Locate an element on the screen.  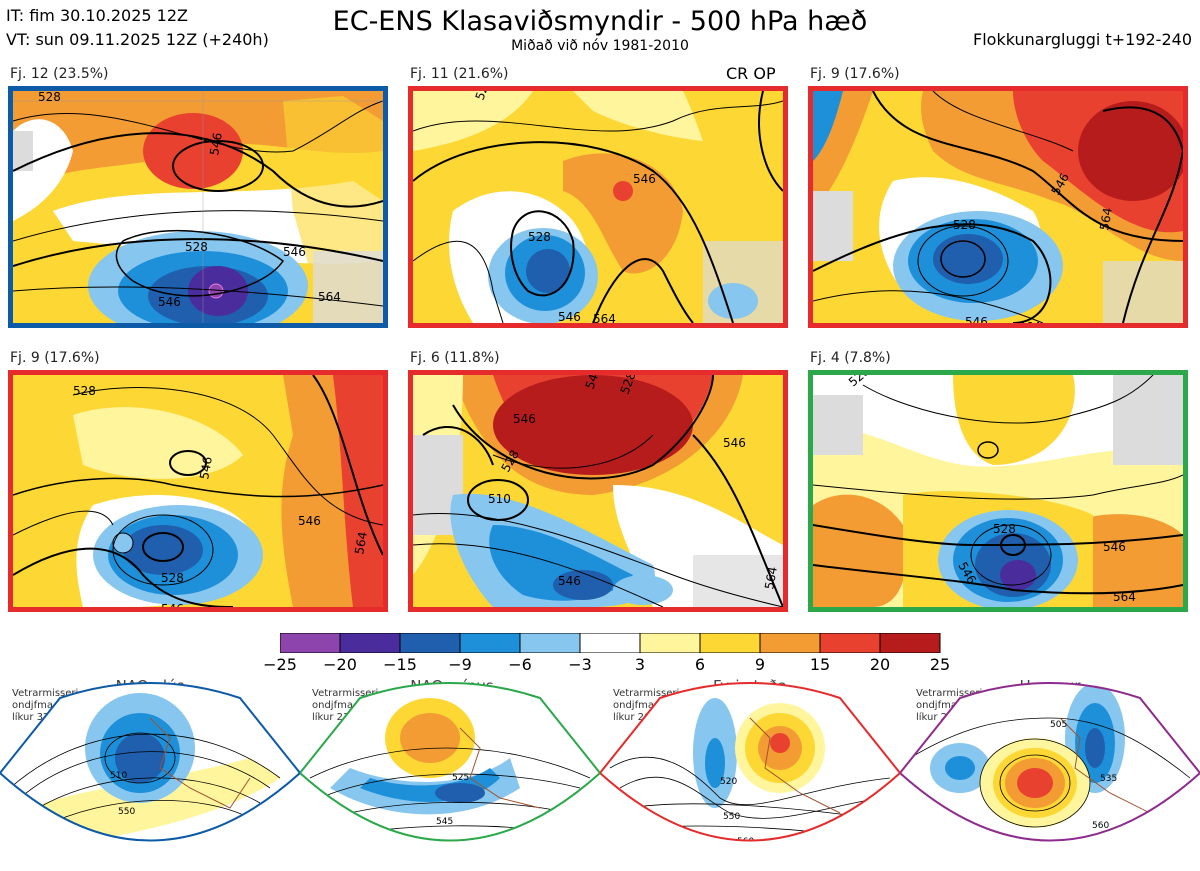
page-subtitle: Miðað við nóv 1981-2010 is located at coordinates (600, 46).